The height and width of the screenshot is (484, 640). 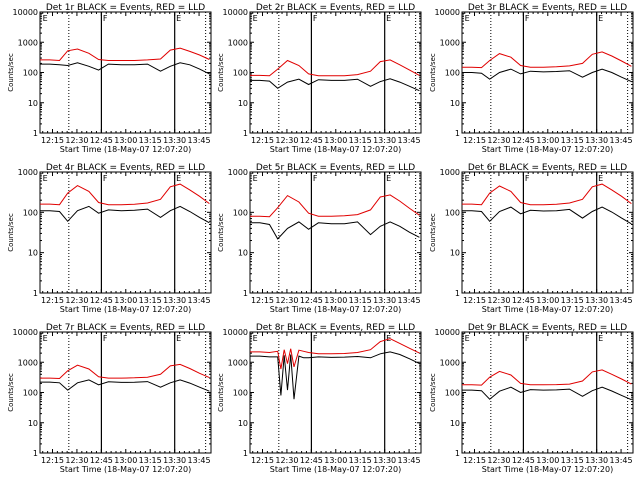 I want to click on chart-title: Det 3r BLACK = Events, RED = LLD, so click(x=547, y=8).